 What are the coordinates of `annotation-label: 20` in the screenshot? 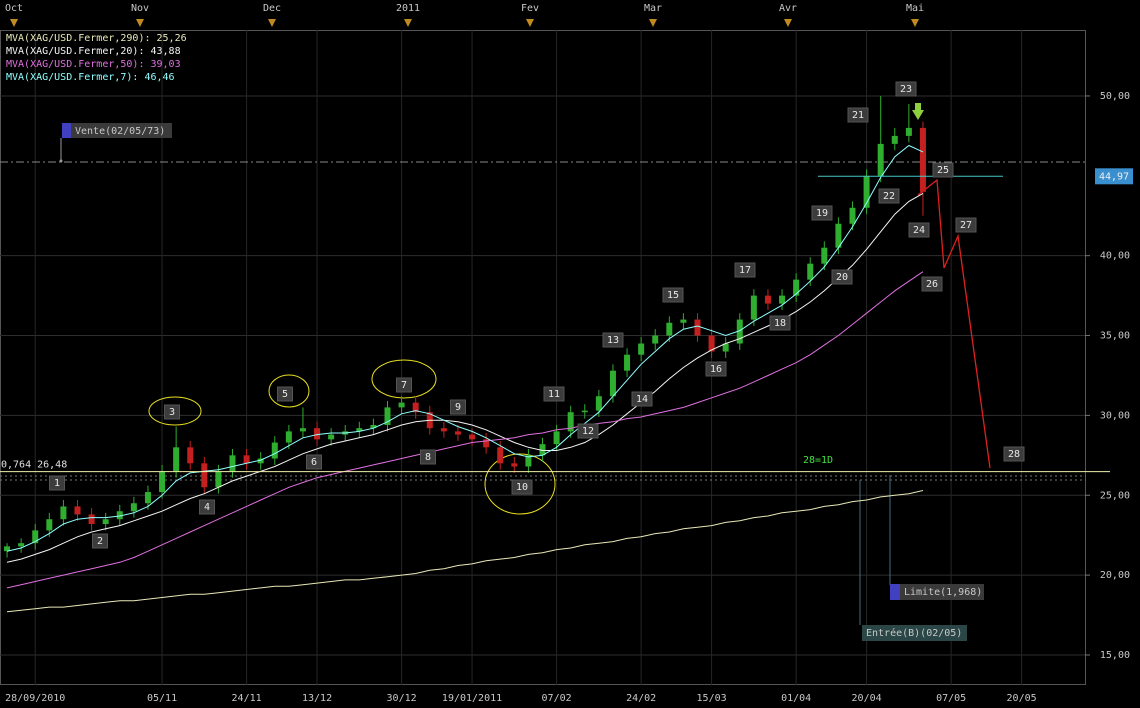 It's located at (842, 277).